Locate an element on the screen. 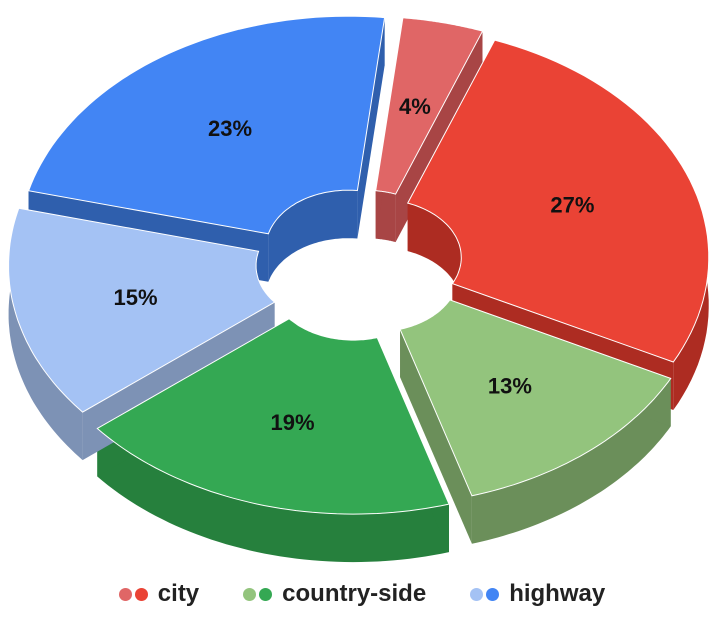 The image size is (724, 637). legend-item-country-side: country-side is located at coordinates (334, 594).